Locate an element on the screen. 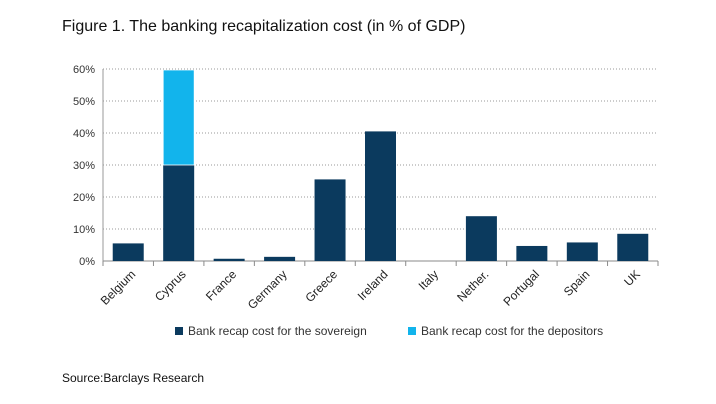 The image size is (716, 404). x-category-label: UK is located at coordinates (632, 278).